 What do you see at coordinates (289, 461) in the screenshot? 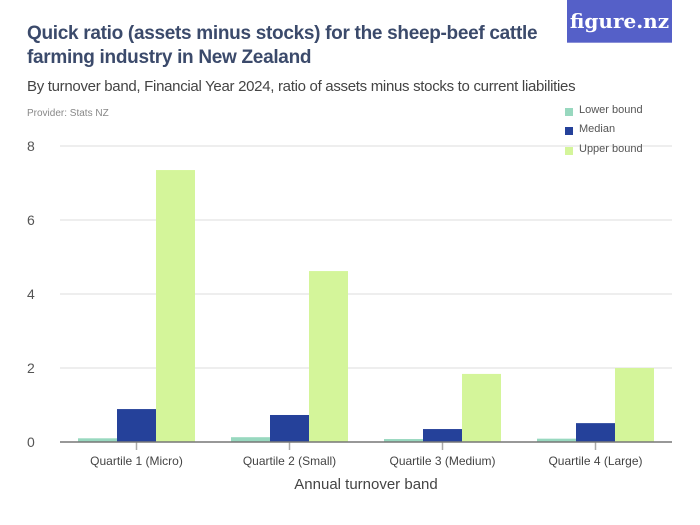
I see `x-tick-label: Quartile 2 (Small)` at bounding box center [289, 461].